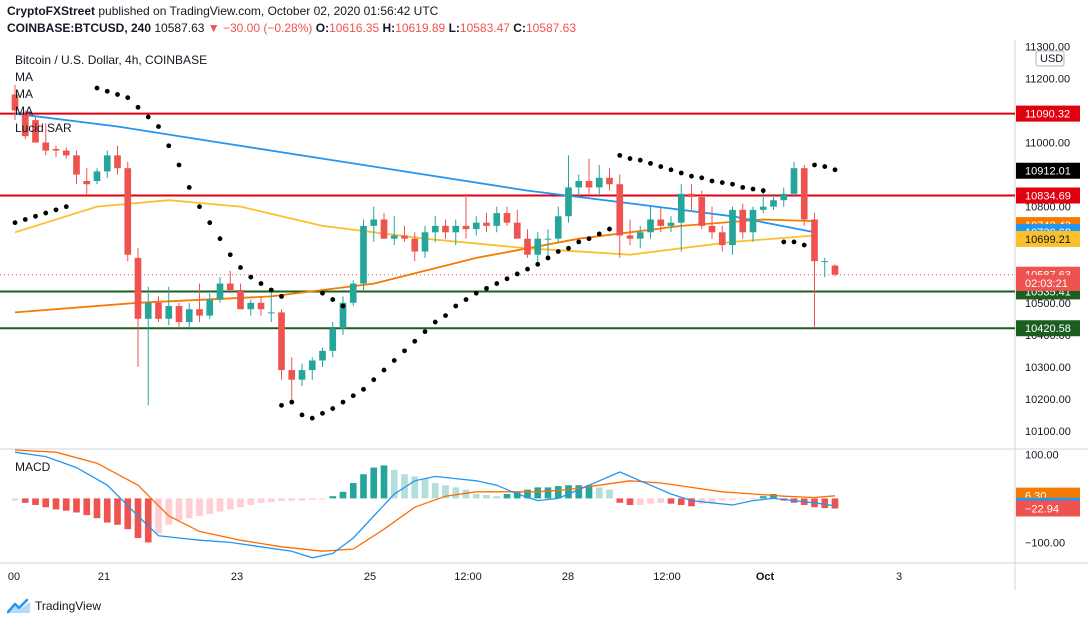 This screenshot has height=626, width=1088. Describe the element at coordinates (454, 28) in the screenshot. I see `low-label: L:` at that location.